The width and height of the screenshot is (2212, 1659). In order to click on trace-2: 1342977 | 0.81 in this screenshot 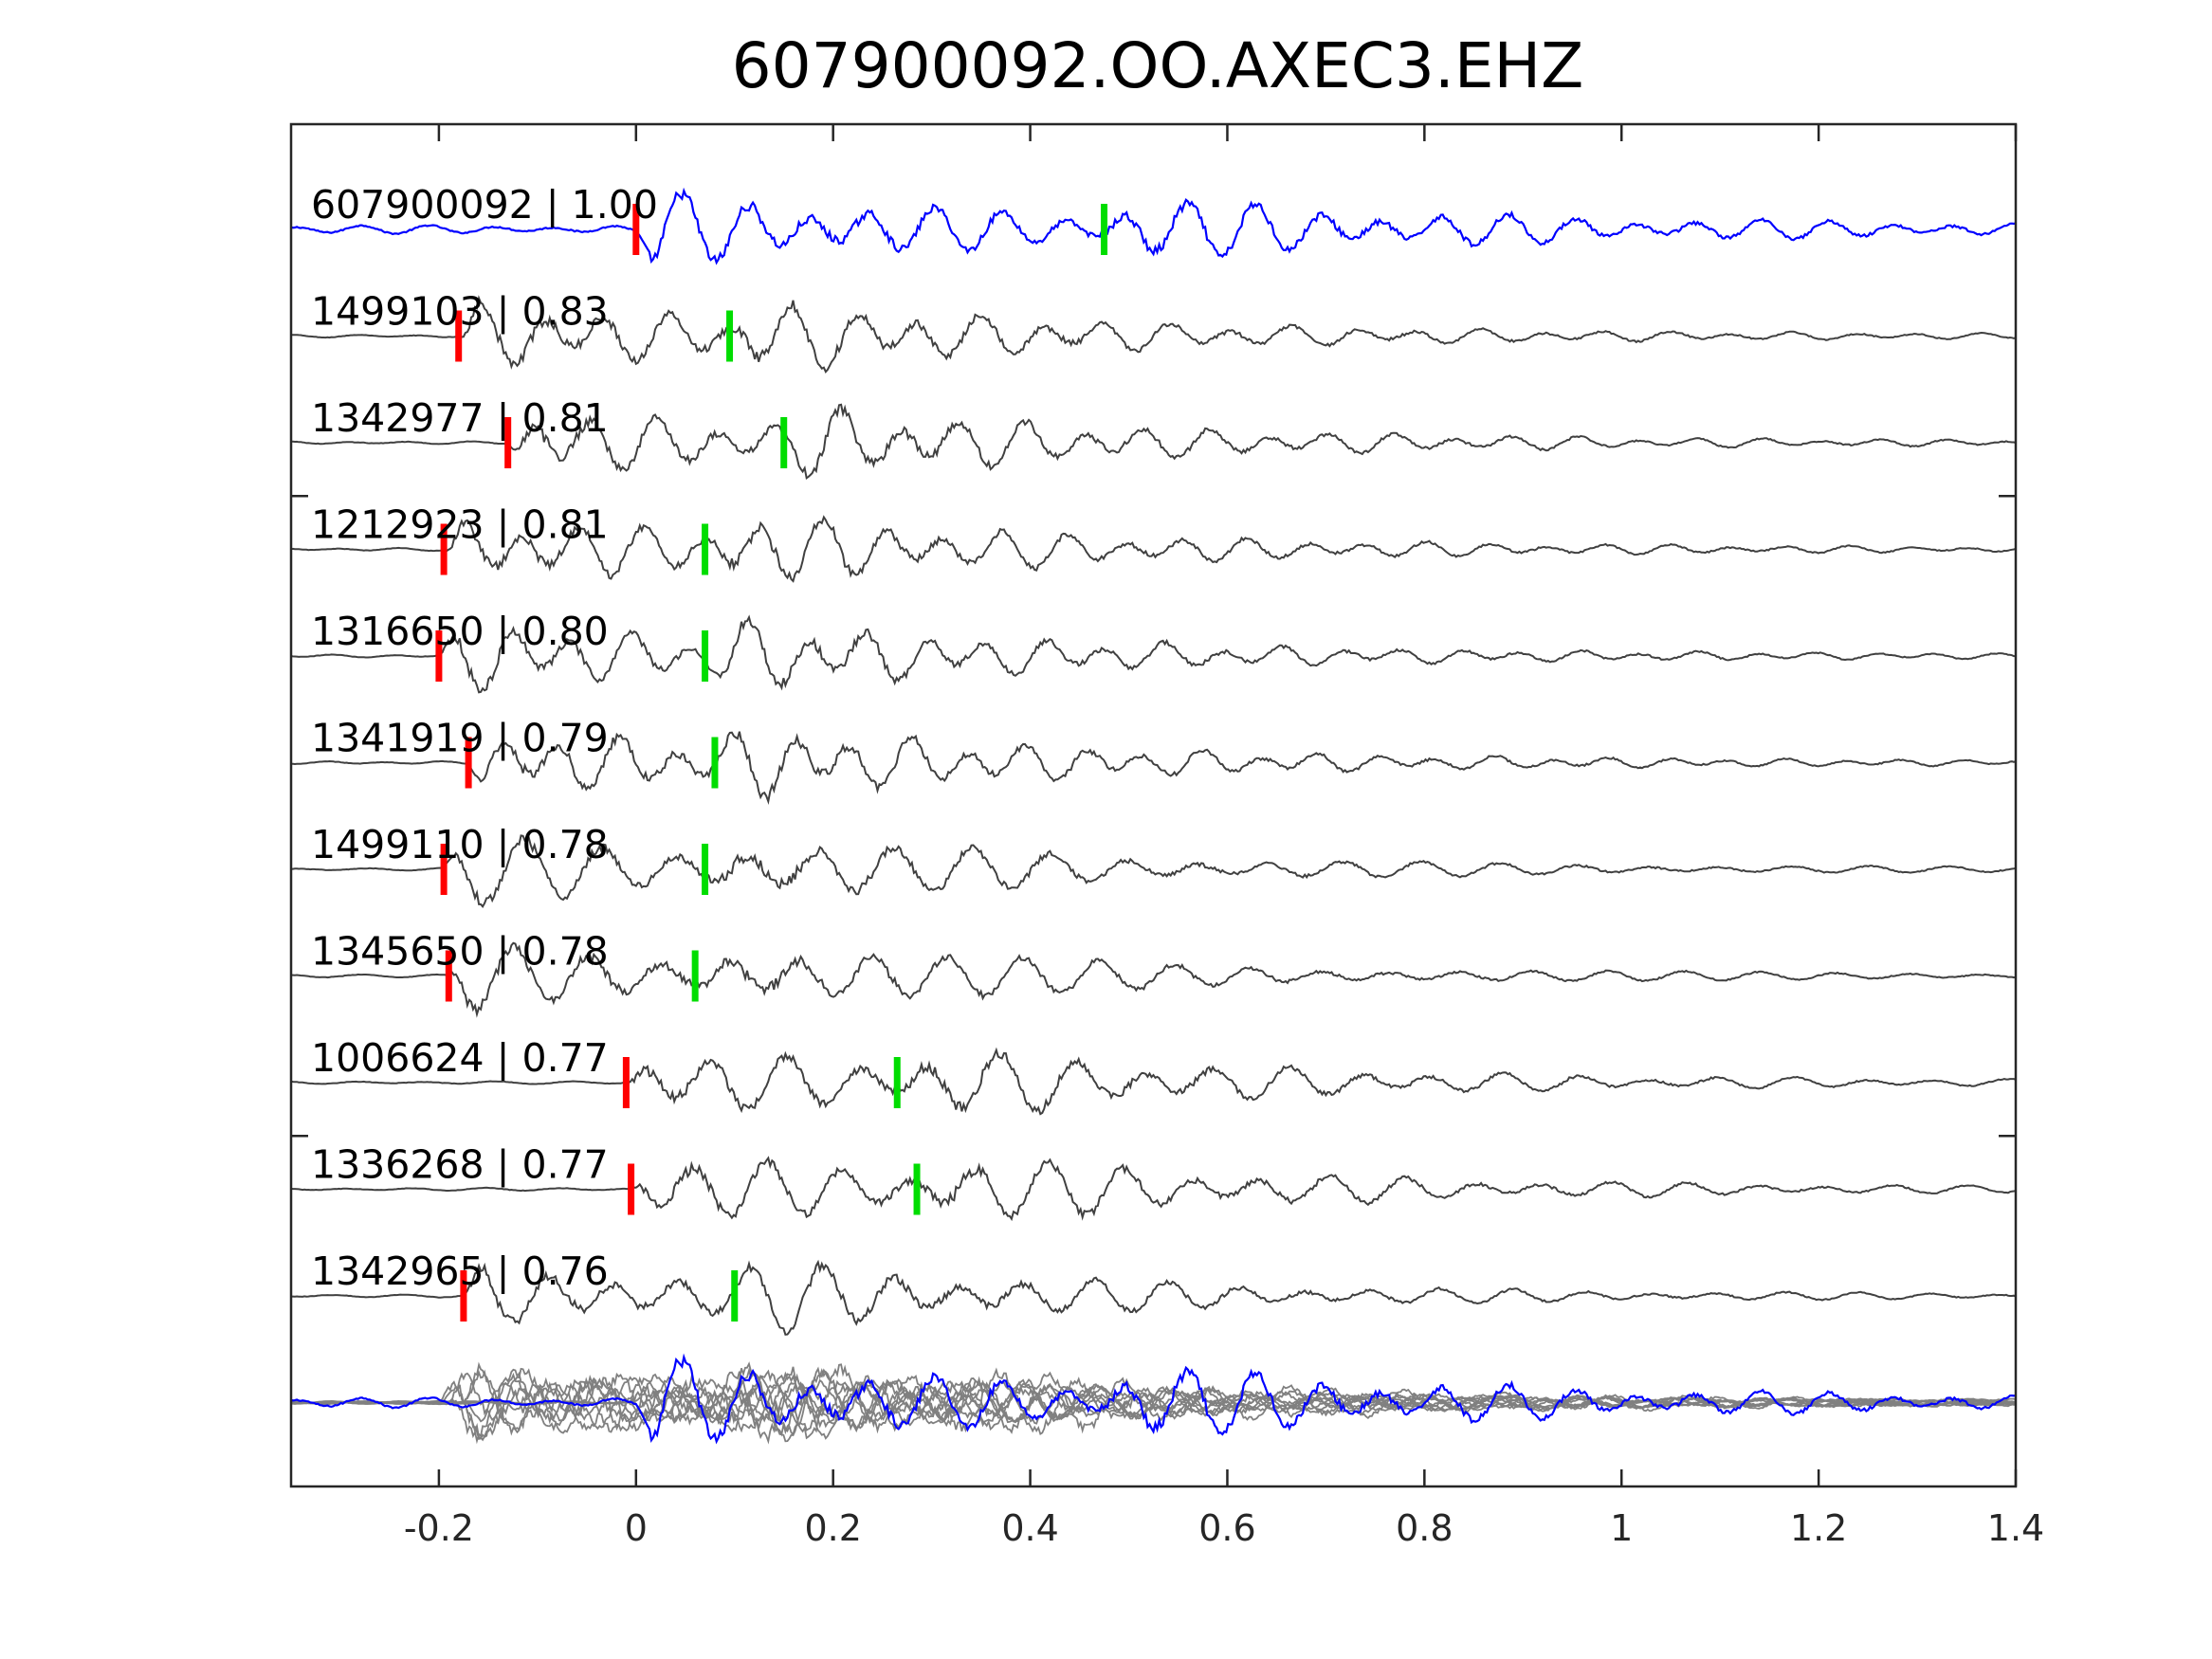, I will do `click(1154, 438)`.